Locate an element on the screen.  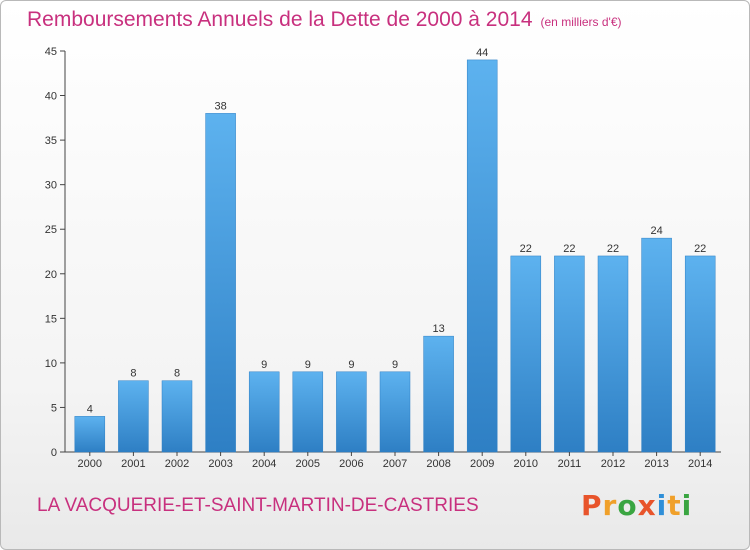
y-tick-label: 30 is located at coordinates (51, 186).